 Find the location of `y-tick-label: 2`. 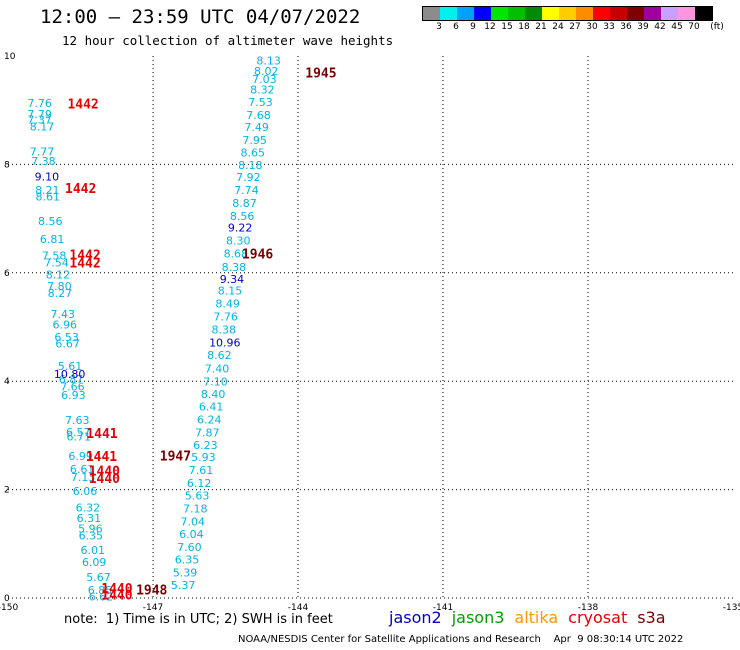

y-tick-label: 2 is located at coordinates (7, 491).